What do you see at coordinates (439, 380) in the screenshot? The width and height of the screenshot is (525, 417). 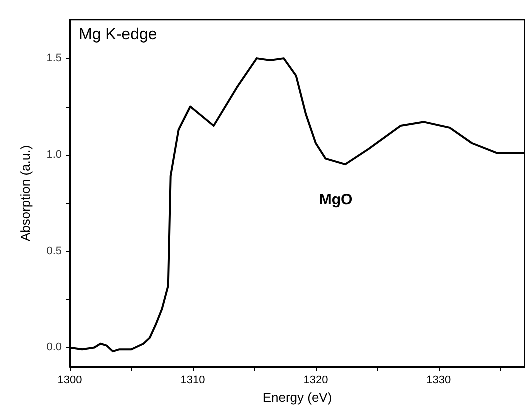 I see `x-tick-label: 1330` at bounding box center [439, 380].